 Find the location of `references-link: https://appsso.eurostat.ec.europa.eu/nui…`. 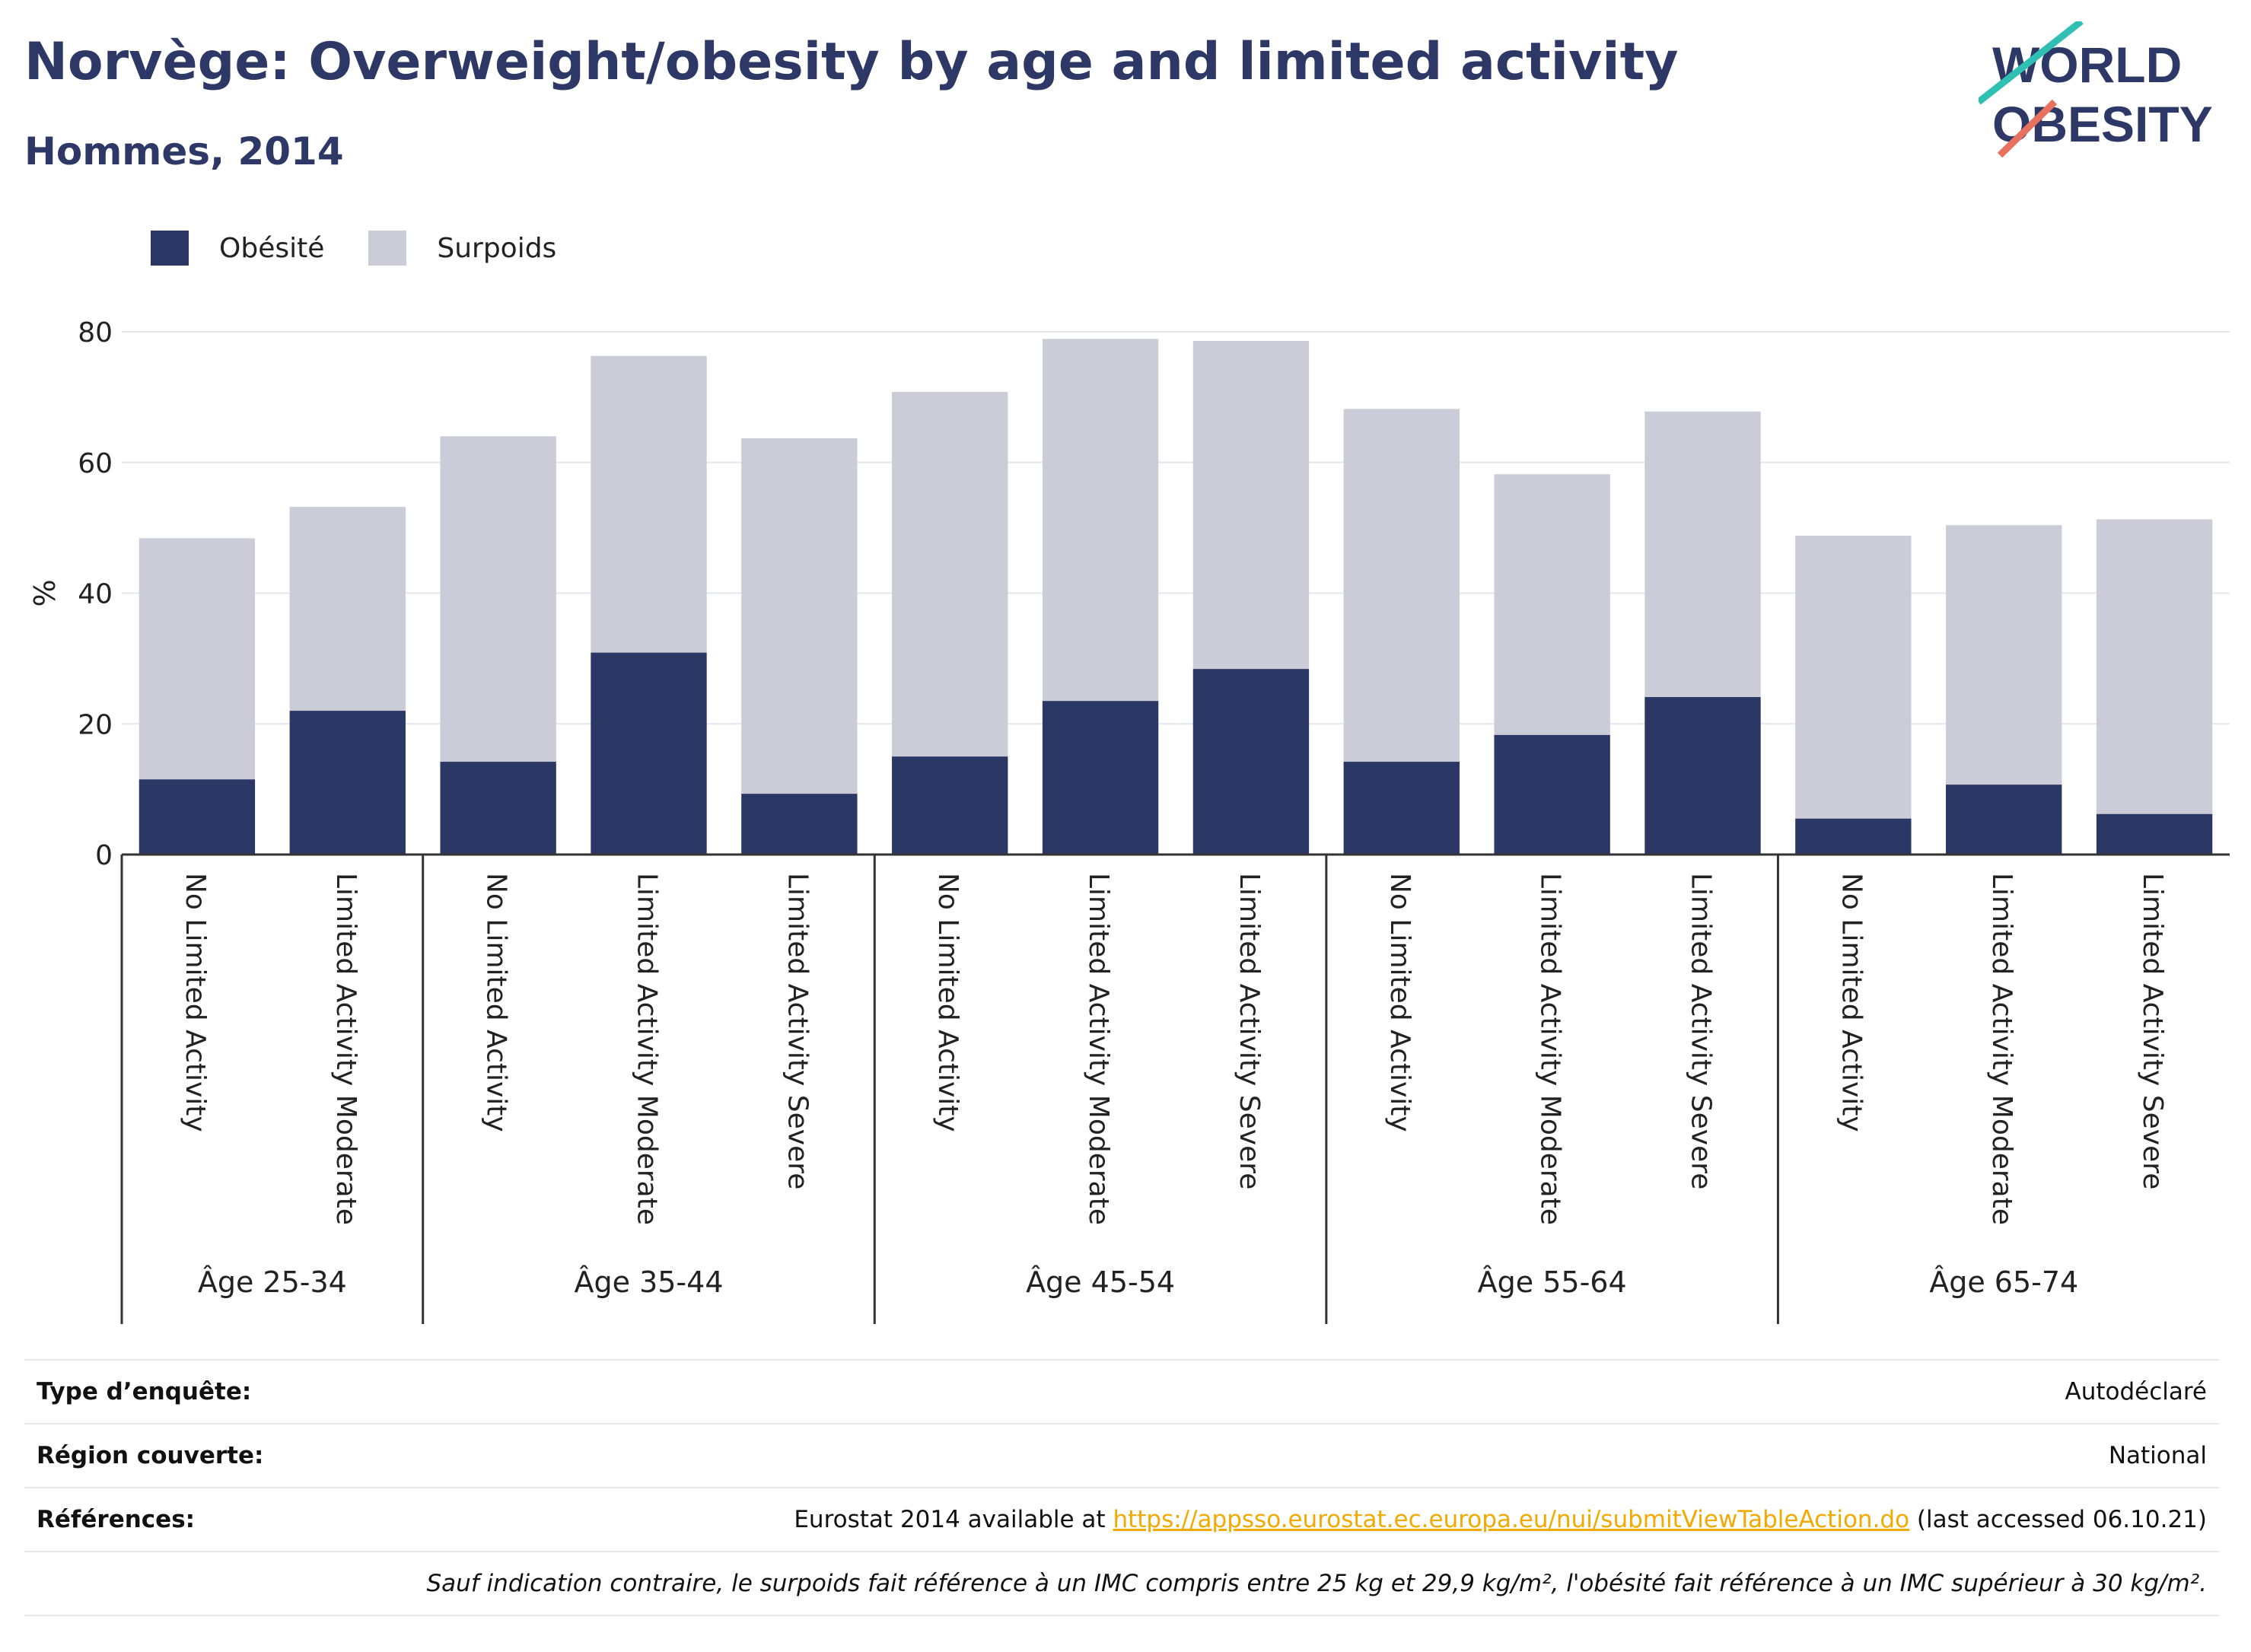

references-link: https://appsso.eurostat.ec.europa.eu/nui… is located at coordinates (1511, 1519).